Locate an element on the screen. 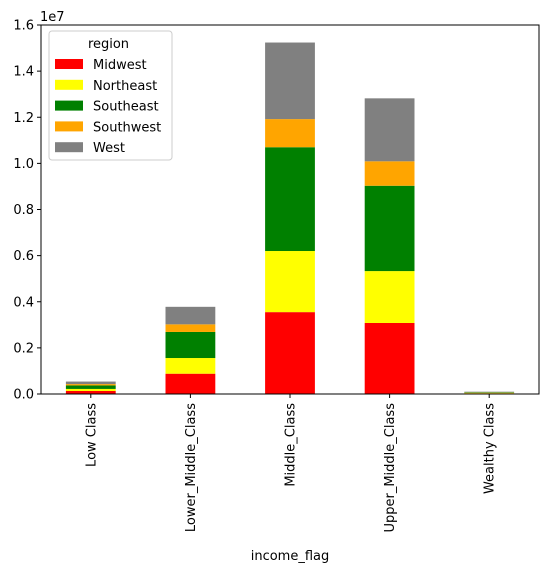  y-tick-label: 0.8 is located at coordinates (23, 210).